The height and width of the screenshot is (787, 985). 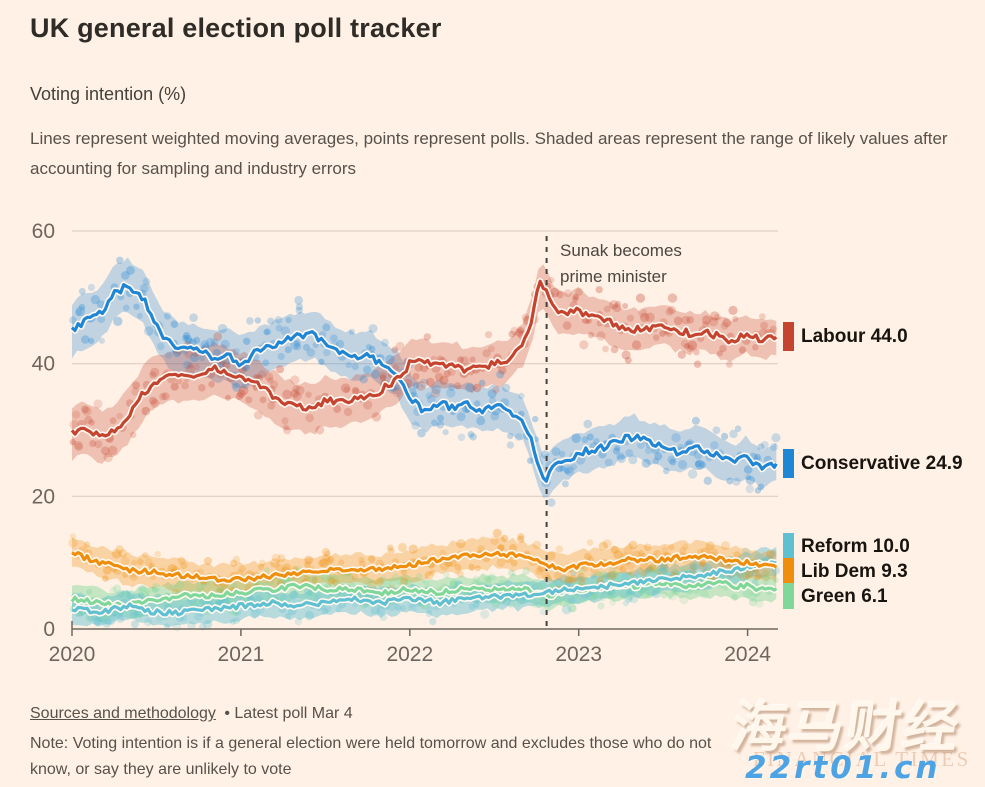 I want to click on band-lib-dem, so click(x=424, y=566).